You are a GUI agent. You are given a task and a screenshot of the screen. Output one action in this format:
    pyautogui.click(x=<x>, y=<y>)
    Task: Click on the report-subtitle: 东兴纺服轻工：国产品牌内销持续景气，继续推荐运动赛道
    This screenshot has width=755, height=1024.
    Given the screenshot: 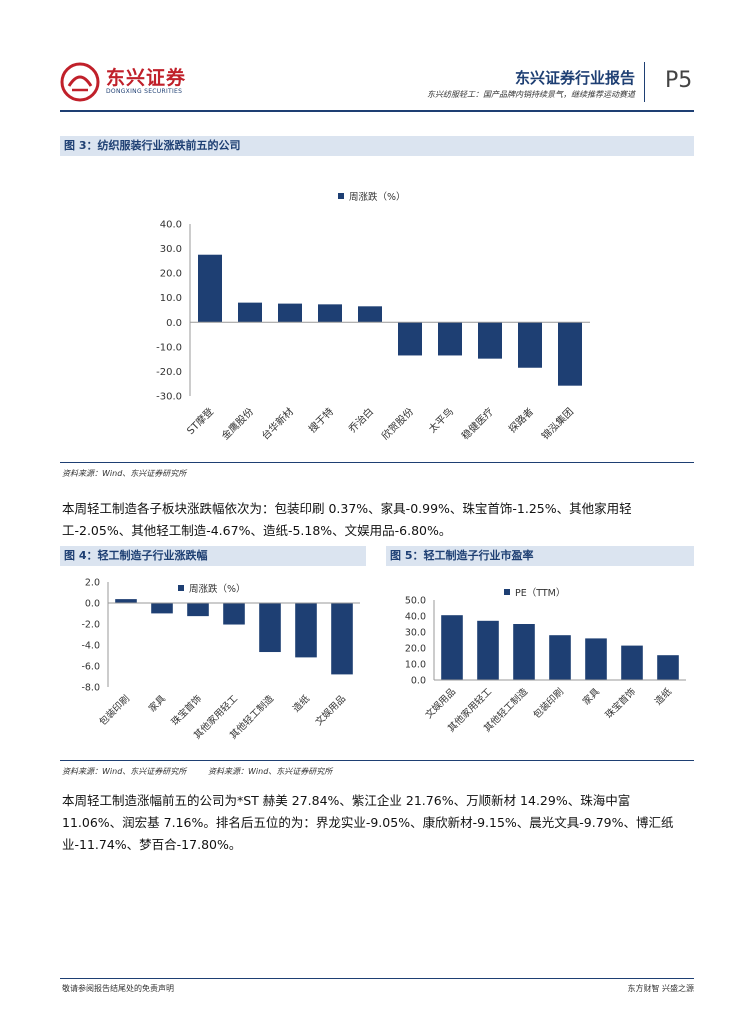 What is the action you would take?
    pyautogui.click(x=531, y=94)
    